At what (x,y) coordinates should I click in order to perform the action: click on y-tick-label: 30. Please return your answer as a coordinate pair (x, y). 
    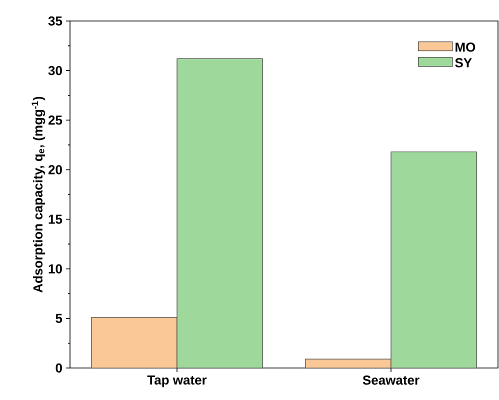
    Looking at the image, I should click on (55, 71).